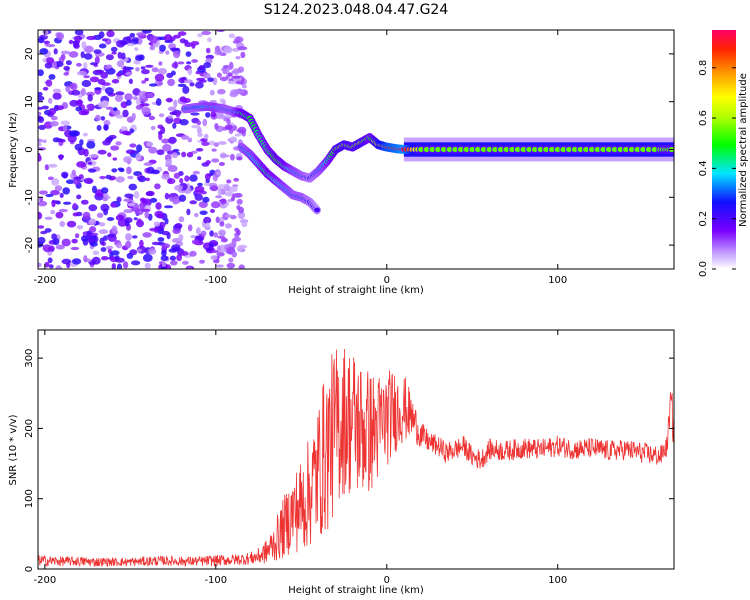  What do you see at coordinates (703, 269) in the screenshot?
I see `colorbar-tick-label: 0.0` at bounding box center [703, 269].